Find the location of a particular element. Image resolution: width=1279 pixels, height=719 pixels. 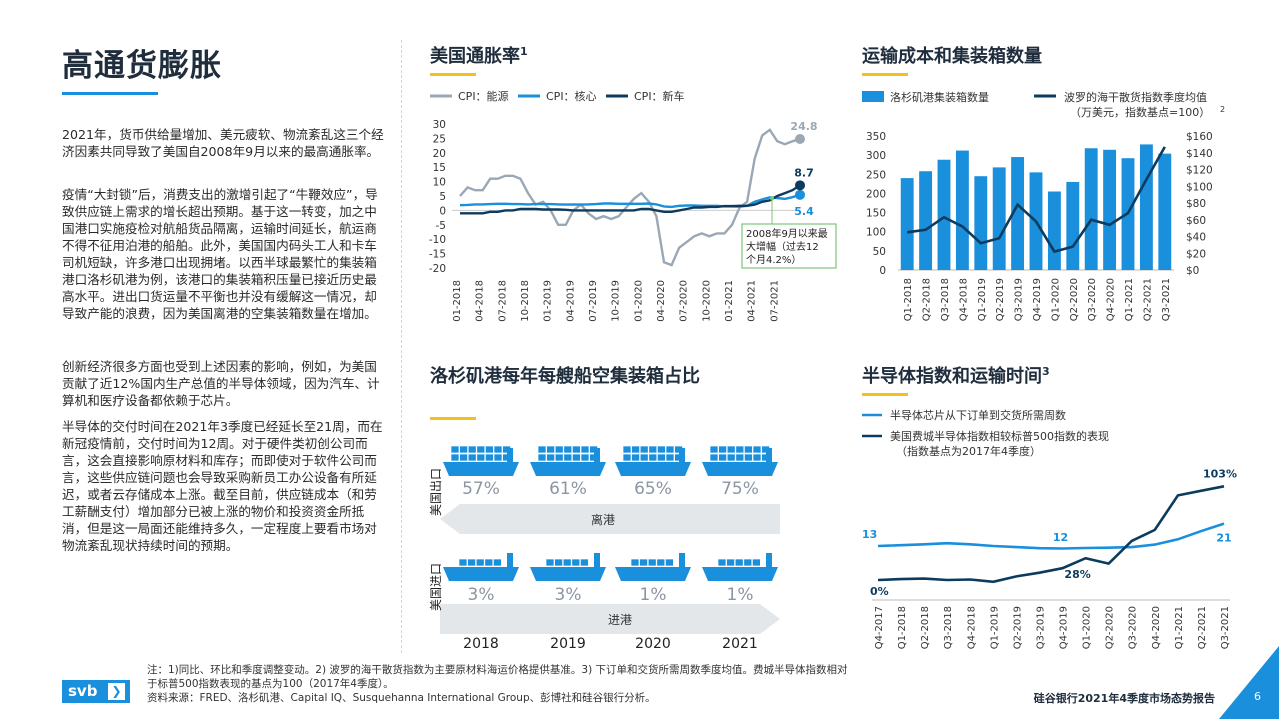

export-percent: 61% is located at coordinates (568, 489).